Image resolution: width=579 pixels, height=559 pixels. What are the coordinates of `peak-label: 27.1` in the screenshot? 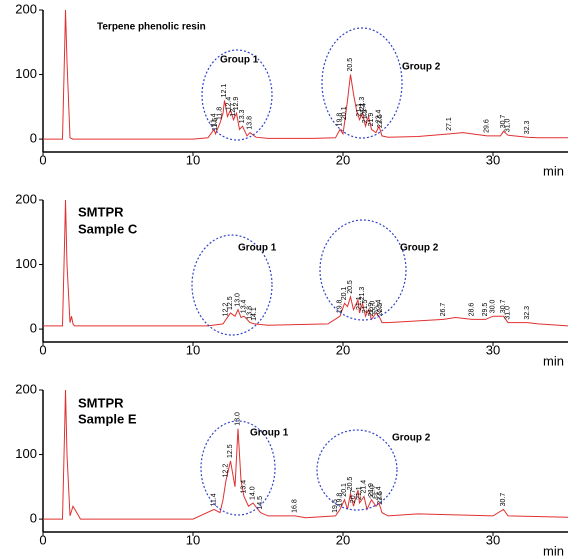 It's located at (449, 124).